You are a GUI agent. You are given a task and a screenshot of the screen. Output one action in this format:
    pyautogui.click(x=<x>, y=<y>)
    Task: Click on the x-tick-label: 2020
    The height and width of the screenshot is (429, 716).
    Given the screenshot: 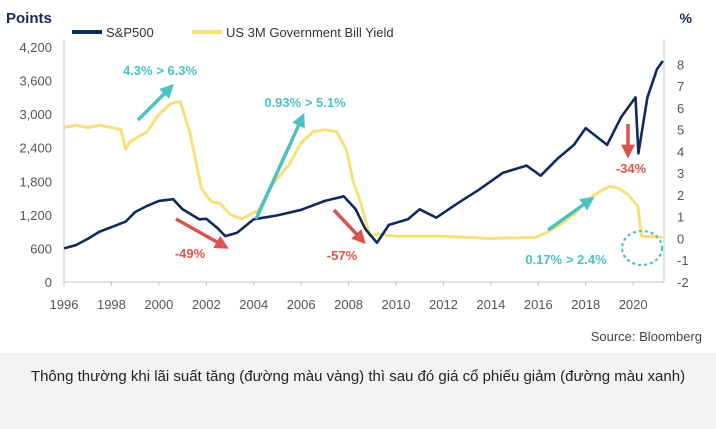 What is the action you would take?
    pyautogui.click(x=633, y=304)
    